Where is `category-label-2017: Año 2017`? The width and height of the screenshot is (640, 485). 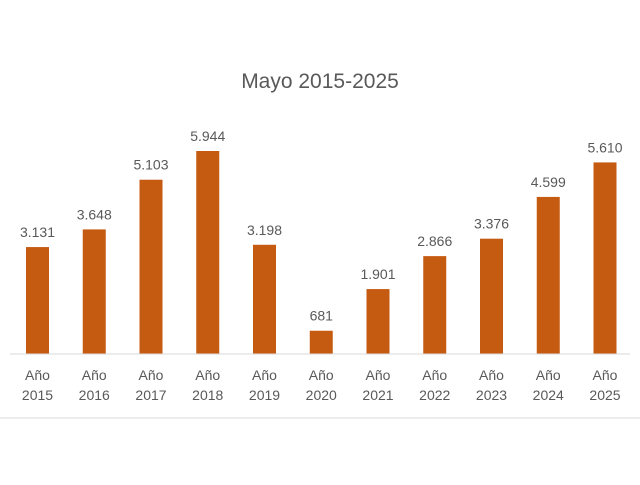 category-label-2017: Año 2017 is located at coordinates (150, 385).